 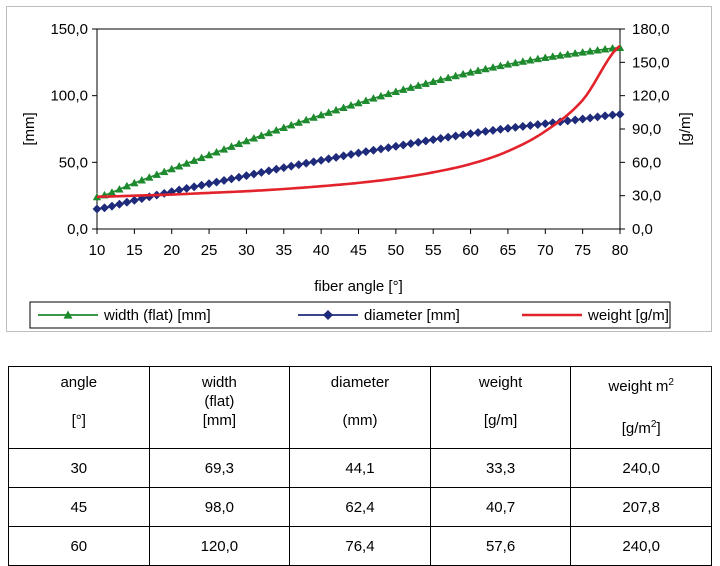 What do you see at coordinates (73, 162) in the screenshot?
I see `y-tick-label: 50,0` at bounding box center [73, 162].